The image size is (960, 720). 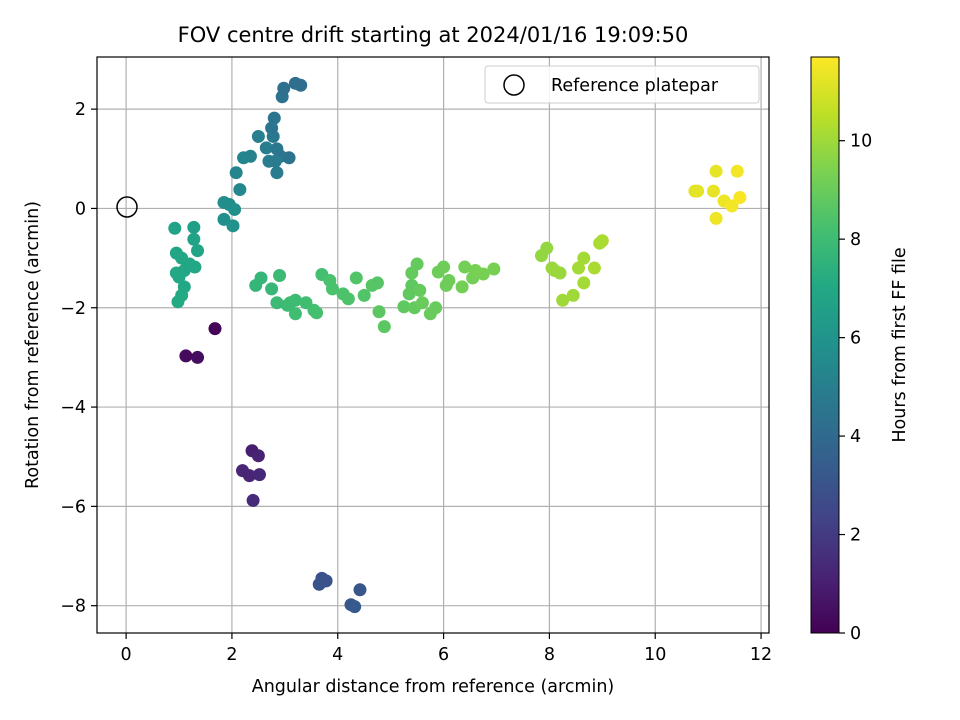 I want to click on colorbar-tick-label: 6, so click(x=855, y=339).